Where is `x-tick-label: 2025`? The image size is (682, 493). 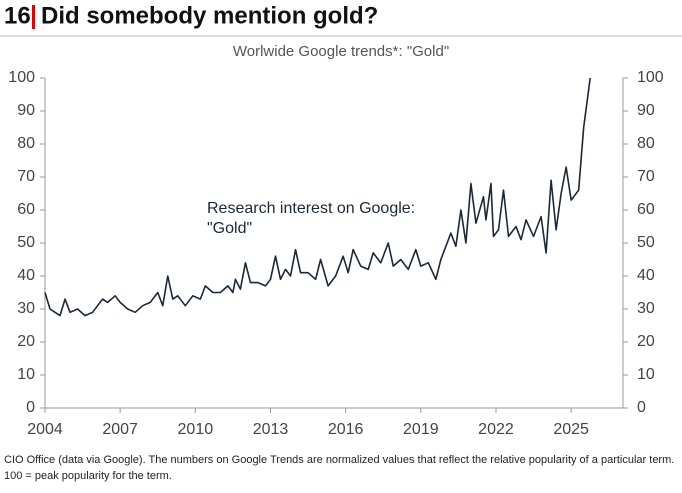 x-tick-label: 2025 is located at coordinates (571, 429).